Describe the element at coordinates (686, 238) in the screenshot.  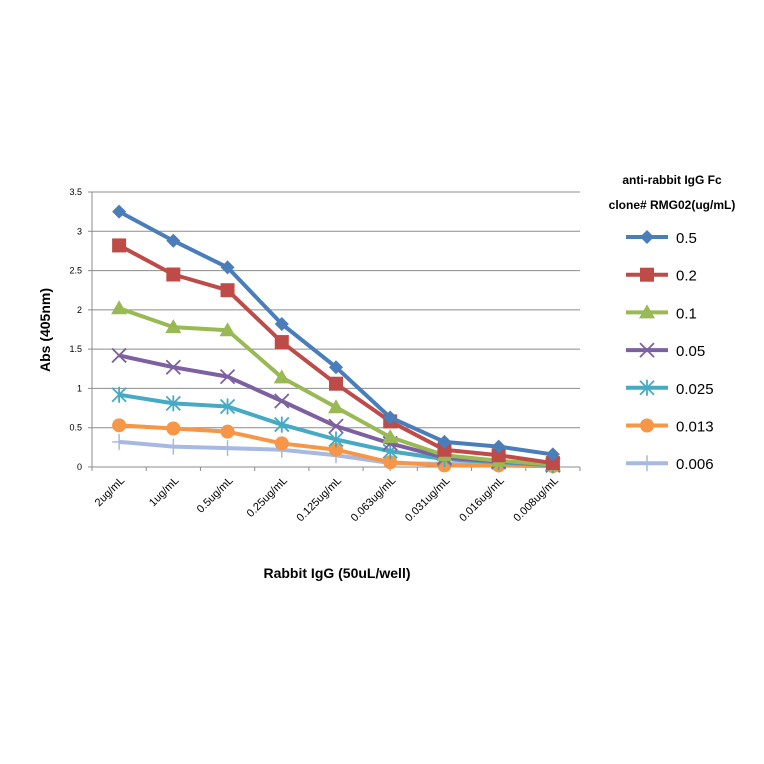
I see `legend-label: 0.5` at that location.